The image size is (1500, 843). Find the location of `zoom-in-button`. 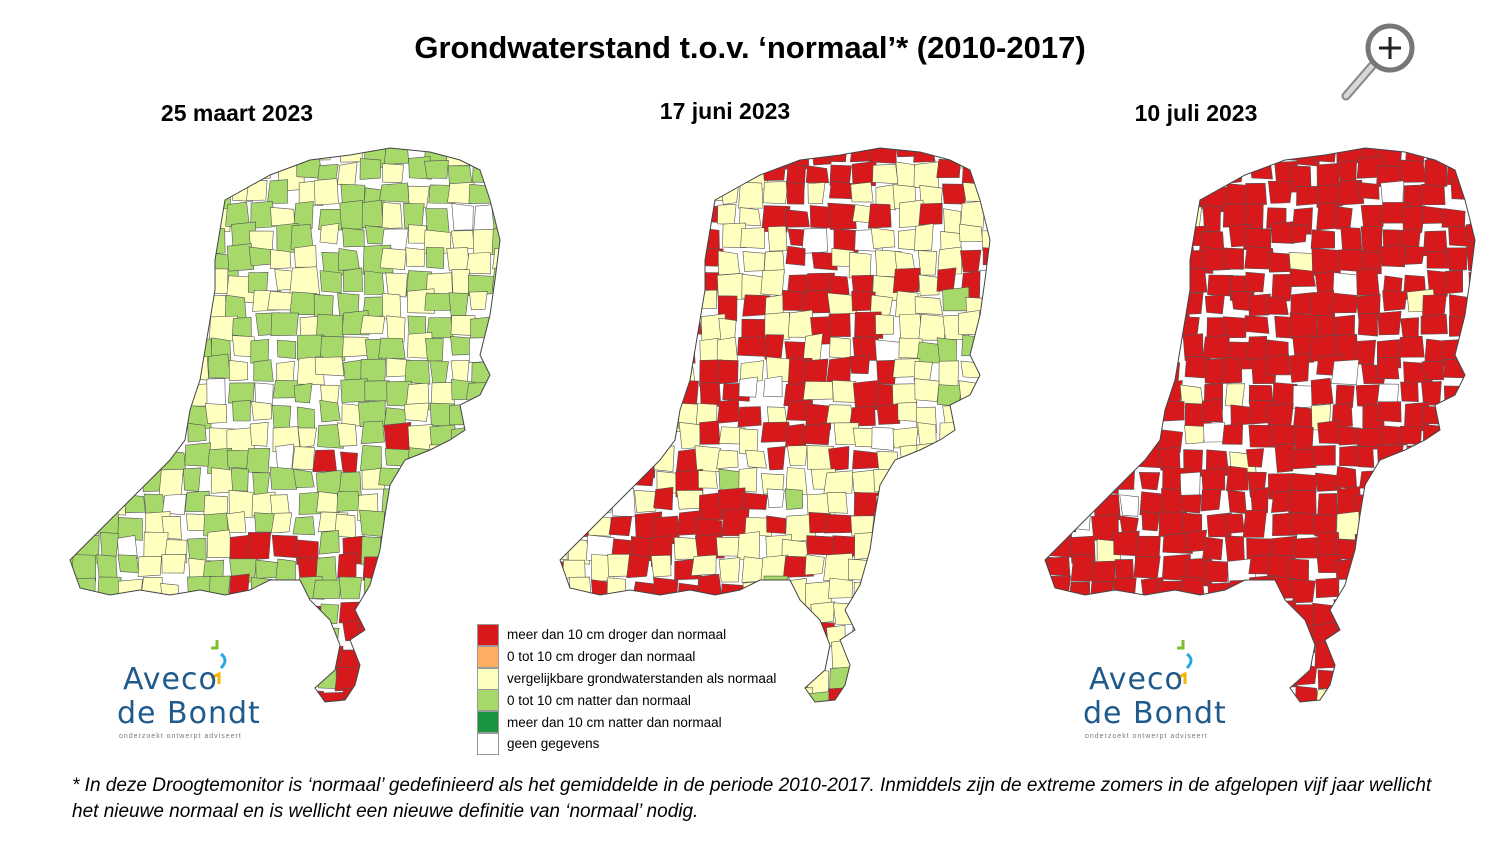

zoom-in-button is located at coordinates (1379, 62).